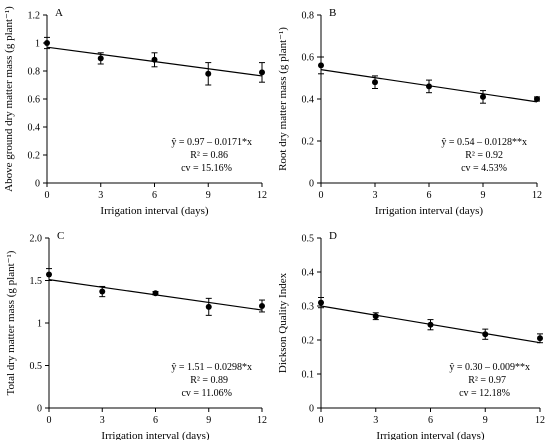  What do you see at coordinates (484, 393) in the screenshot?
I see `coefficient-of-variation: cv = 12.18%` at bounding box center [484, 393].